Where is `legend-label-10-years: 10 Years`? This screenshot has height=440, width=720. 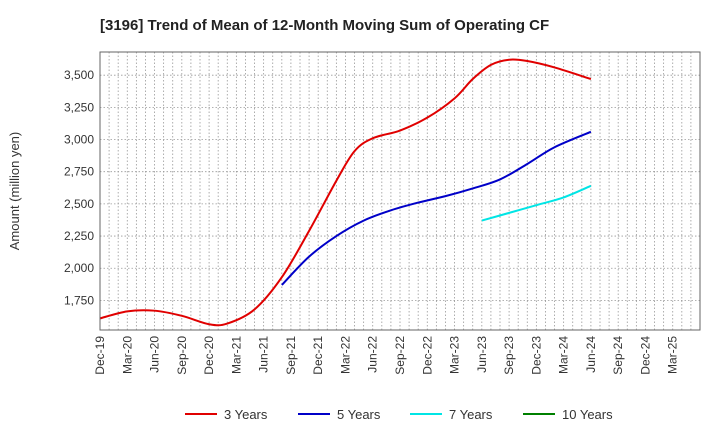
legend-label-10-years: 10 Years is located at coordinates (587, 414).